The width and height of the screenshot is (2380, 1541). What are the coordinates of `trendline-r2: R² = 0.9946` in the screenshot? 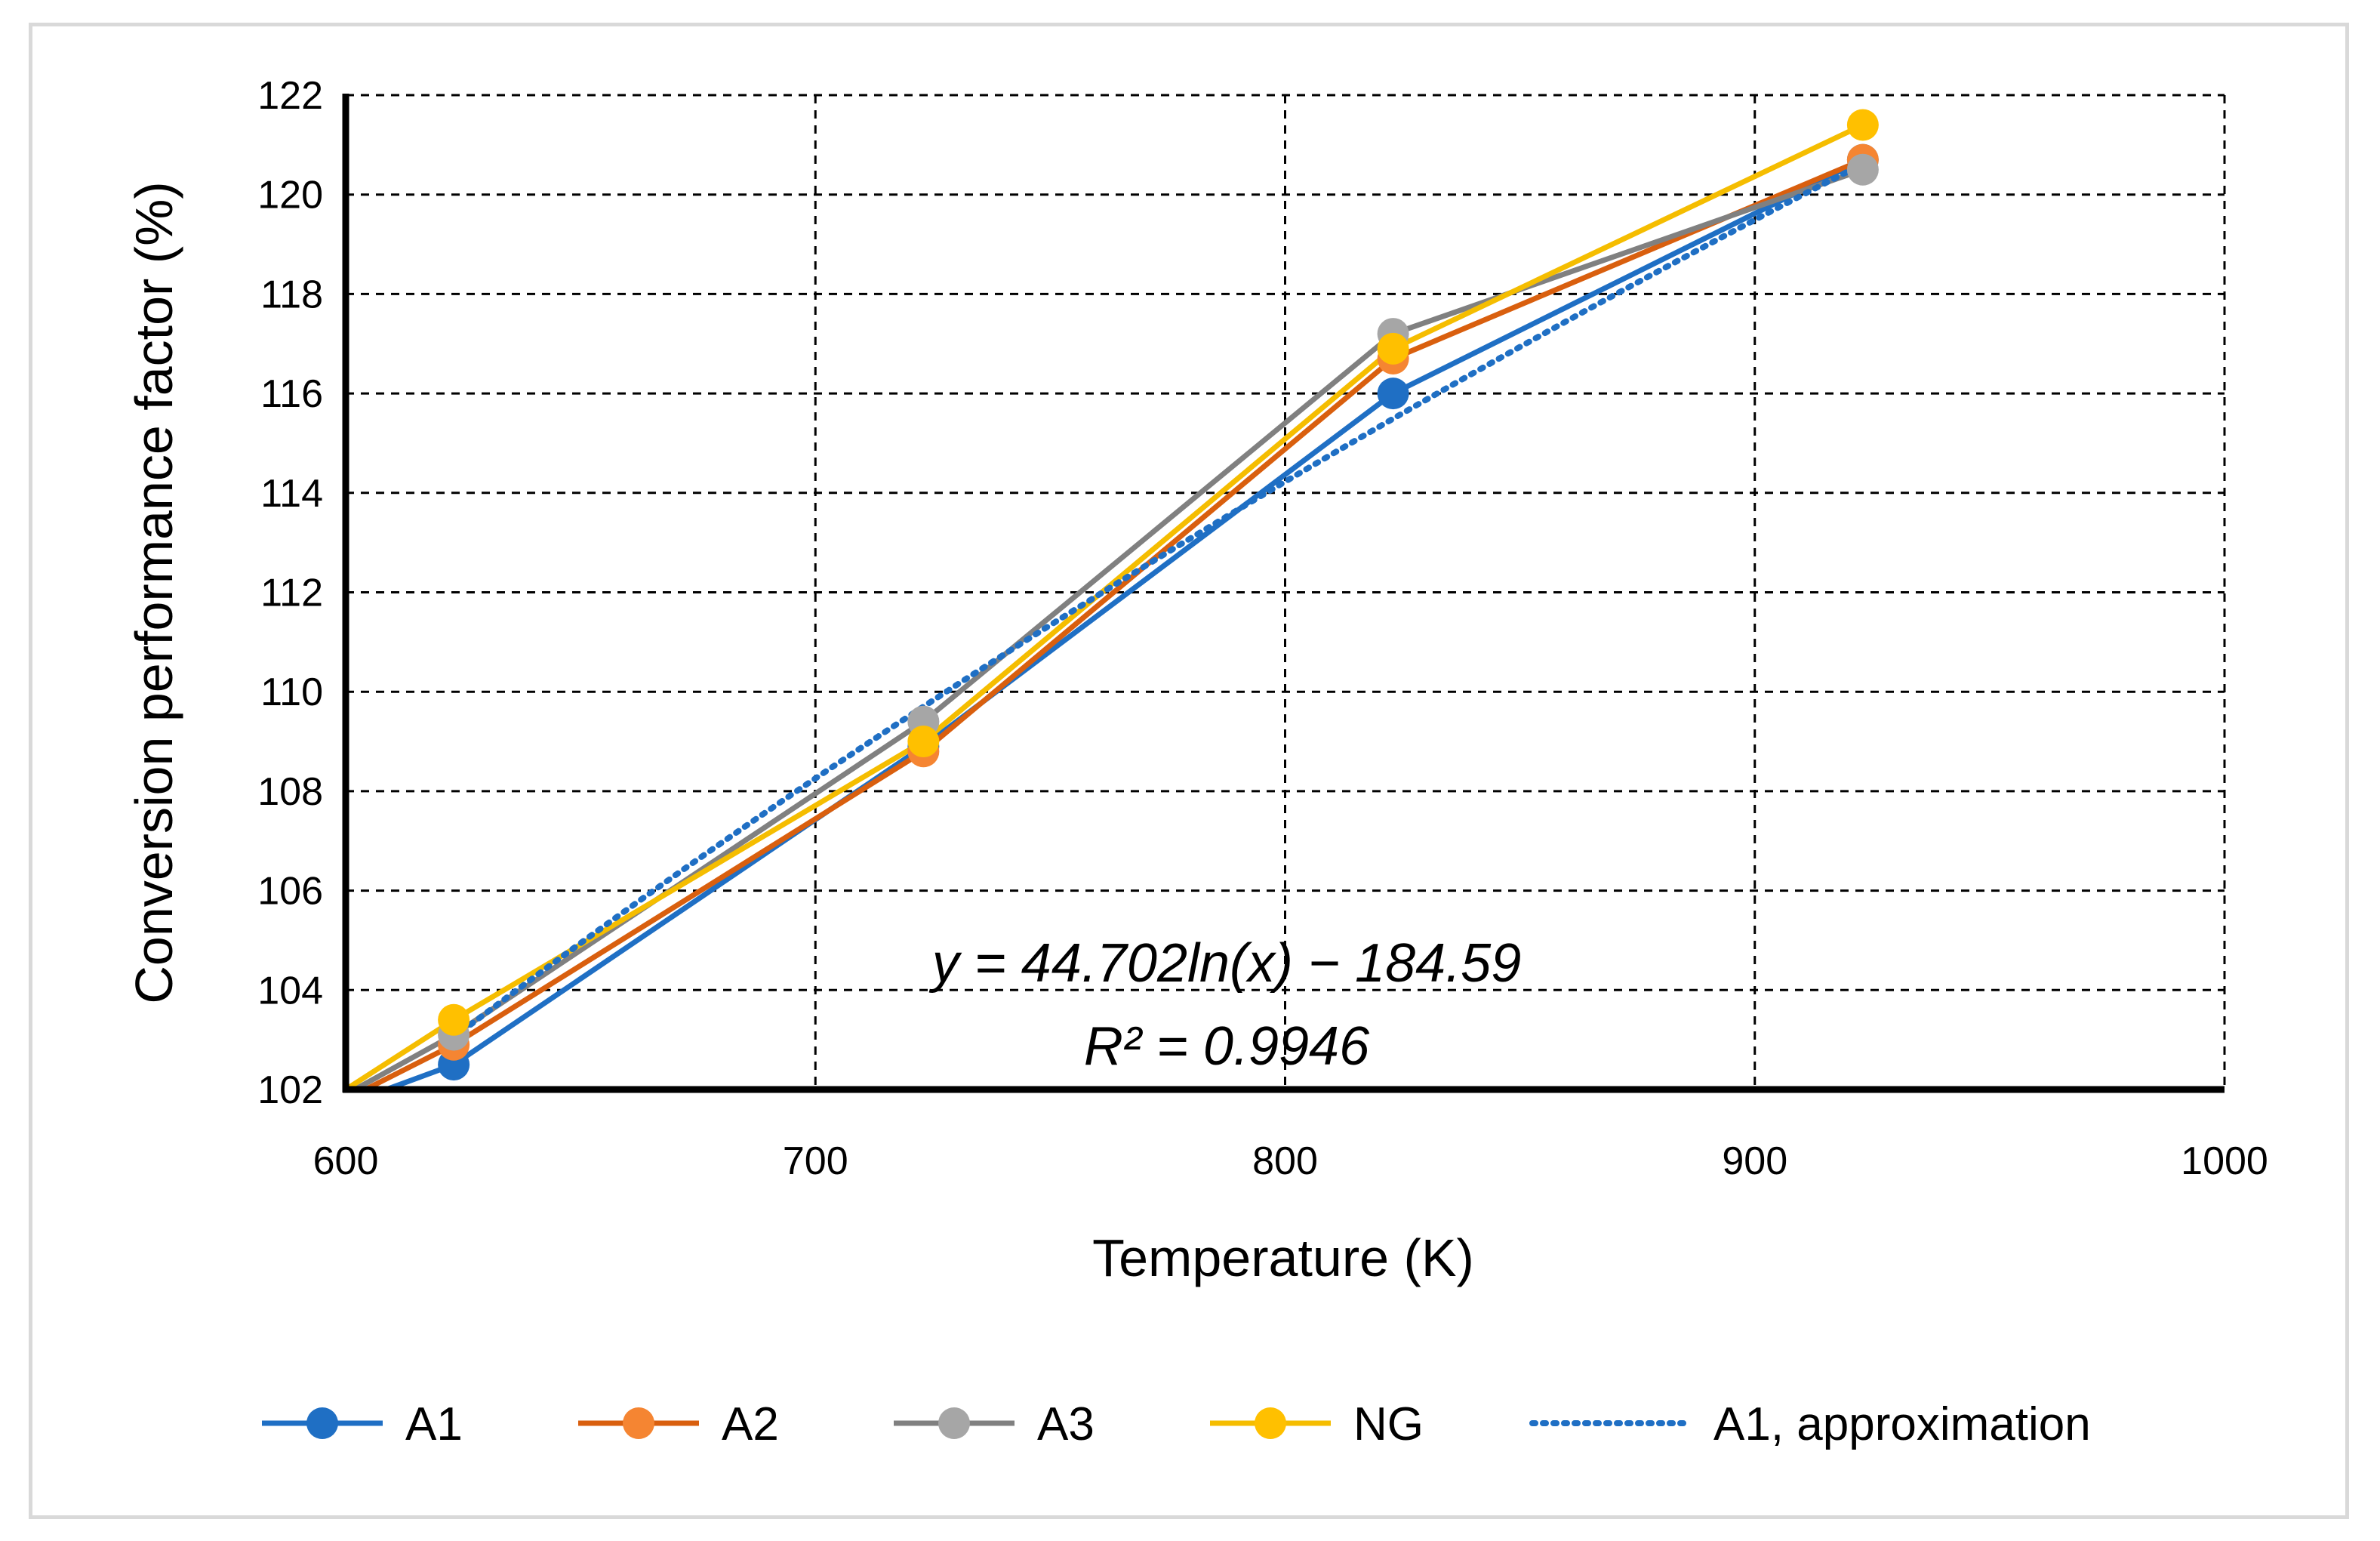 It's located at (1227, 1046).